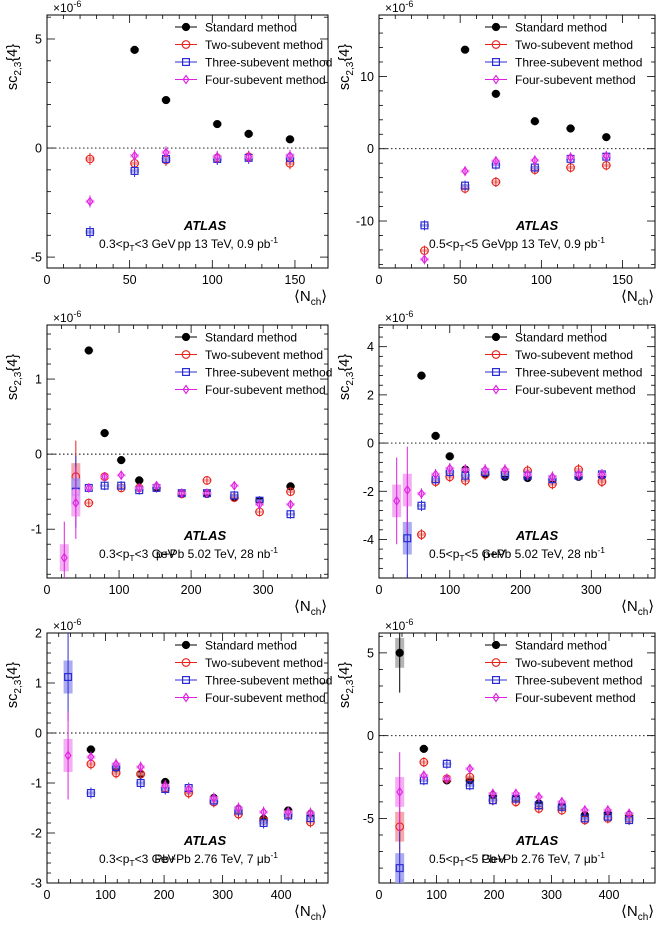 This screenshot has height=930, width=664. Describe the element at coordinates (575, 698) in the screenshot. I see `legend-label: Four-subevent method` at that location.